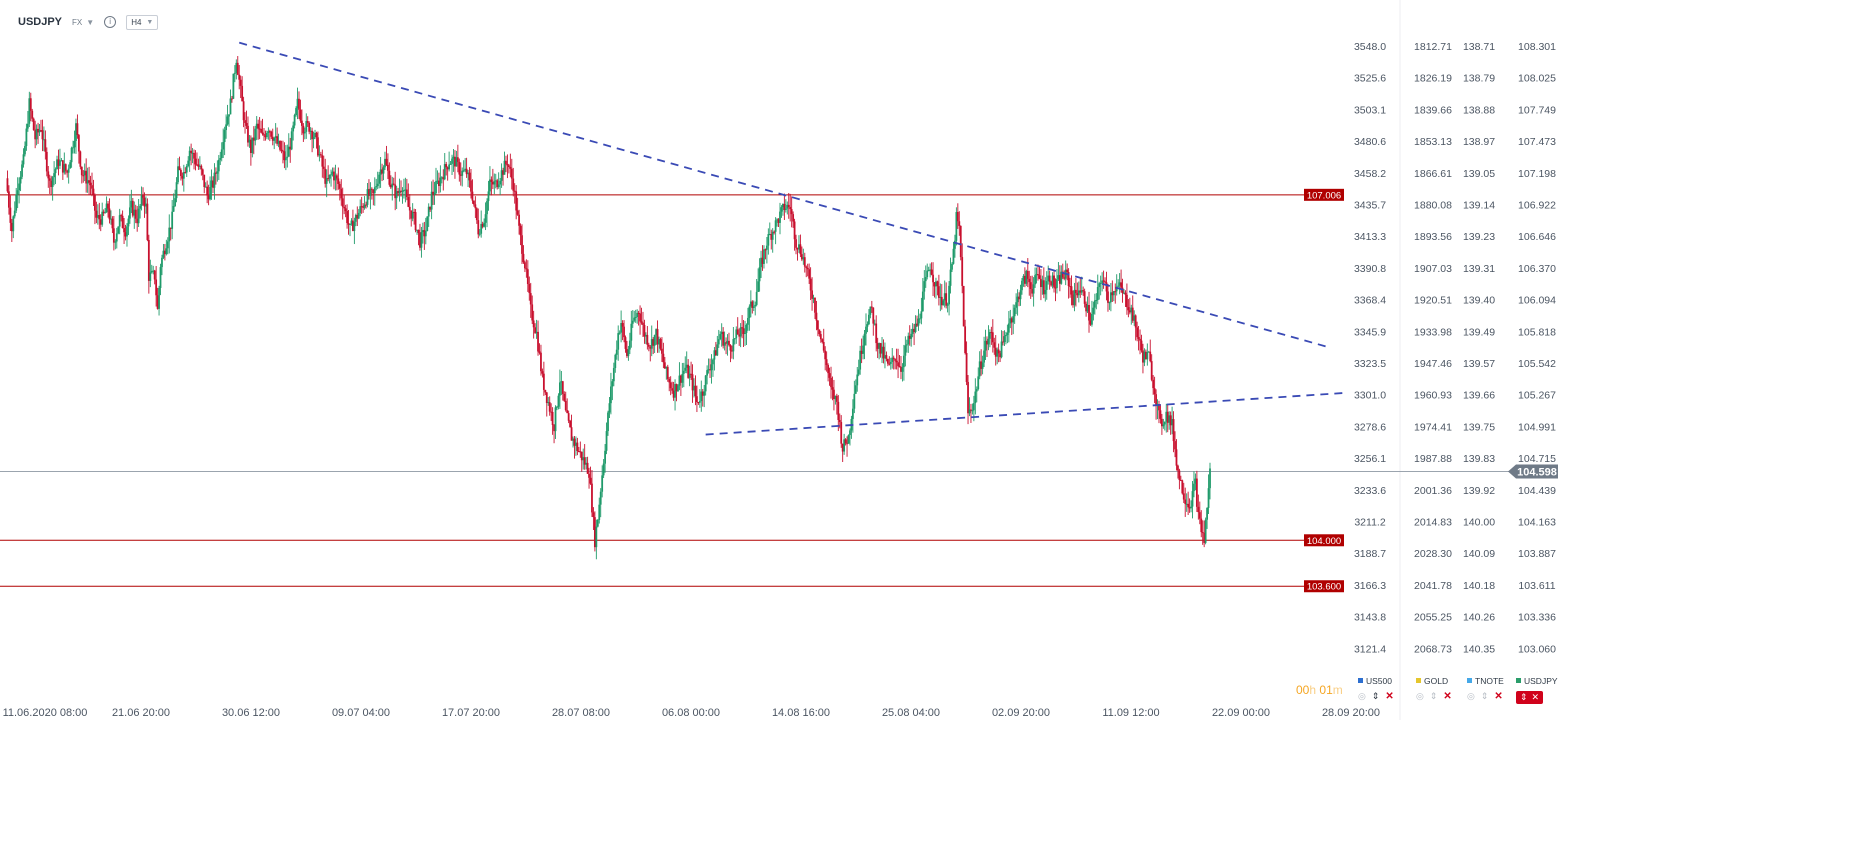 This screenshot has height=865, width=1866. I want to click on y-axis-tick-usdjpy: 103.336, so click(1537, 618).